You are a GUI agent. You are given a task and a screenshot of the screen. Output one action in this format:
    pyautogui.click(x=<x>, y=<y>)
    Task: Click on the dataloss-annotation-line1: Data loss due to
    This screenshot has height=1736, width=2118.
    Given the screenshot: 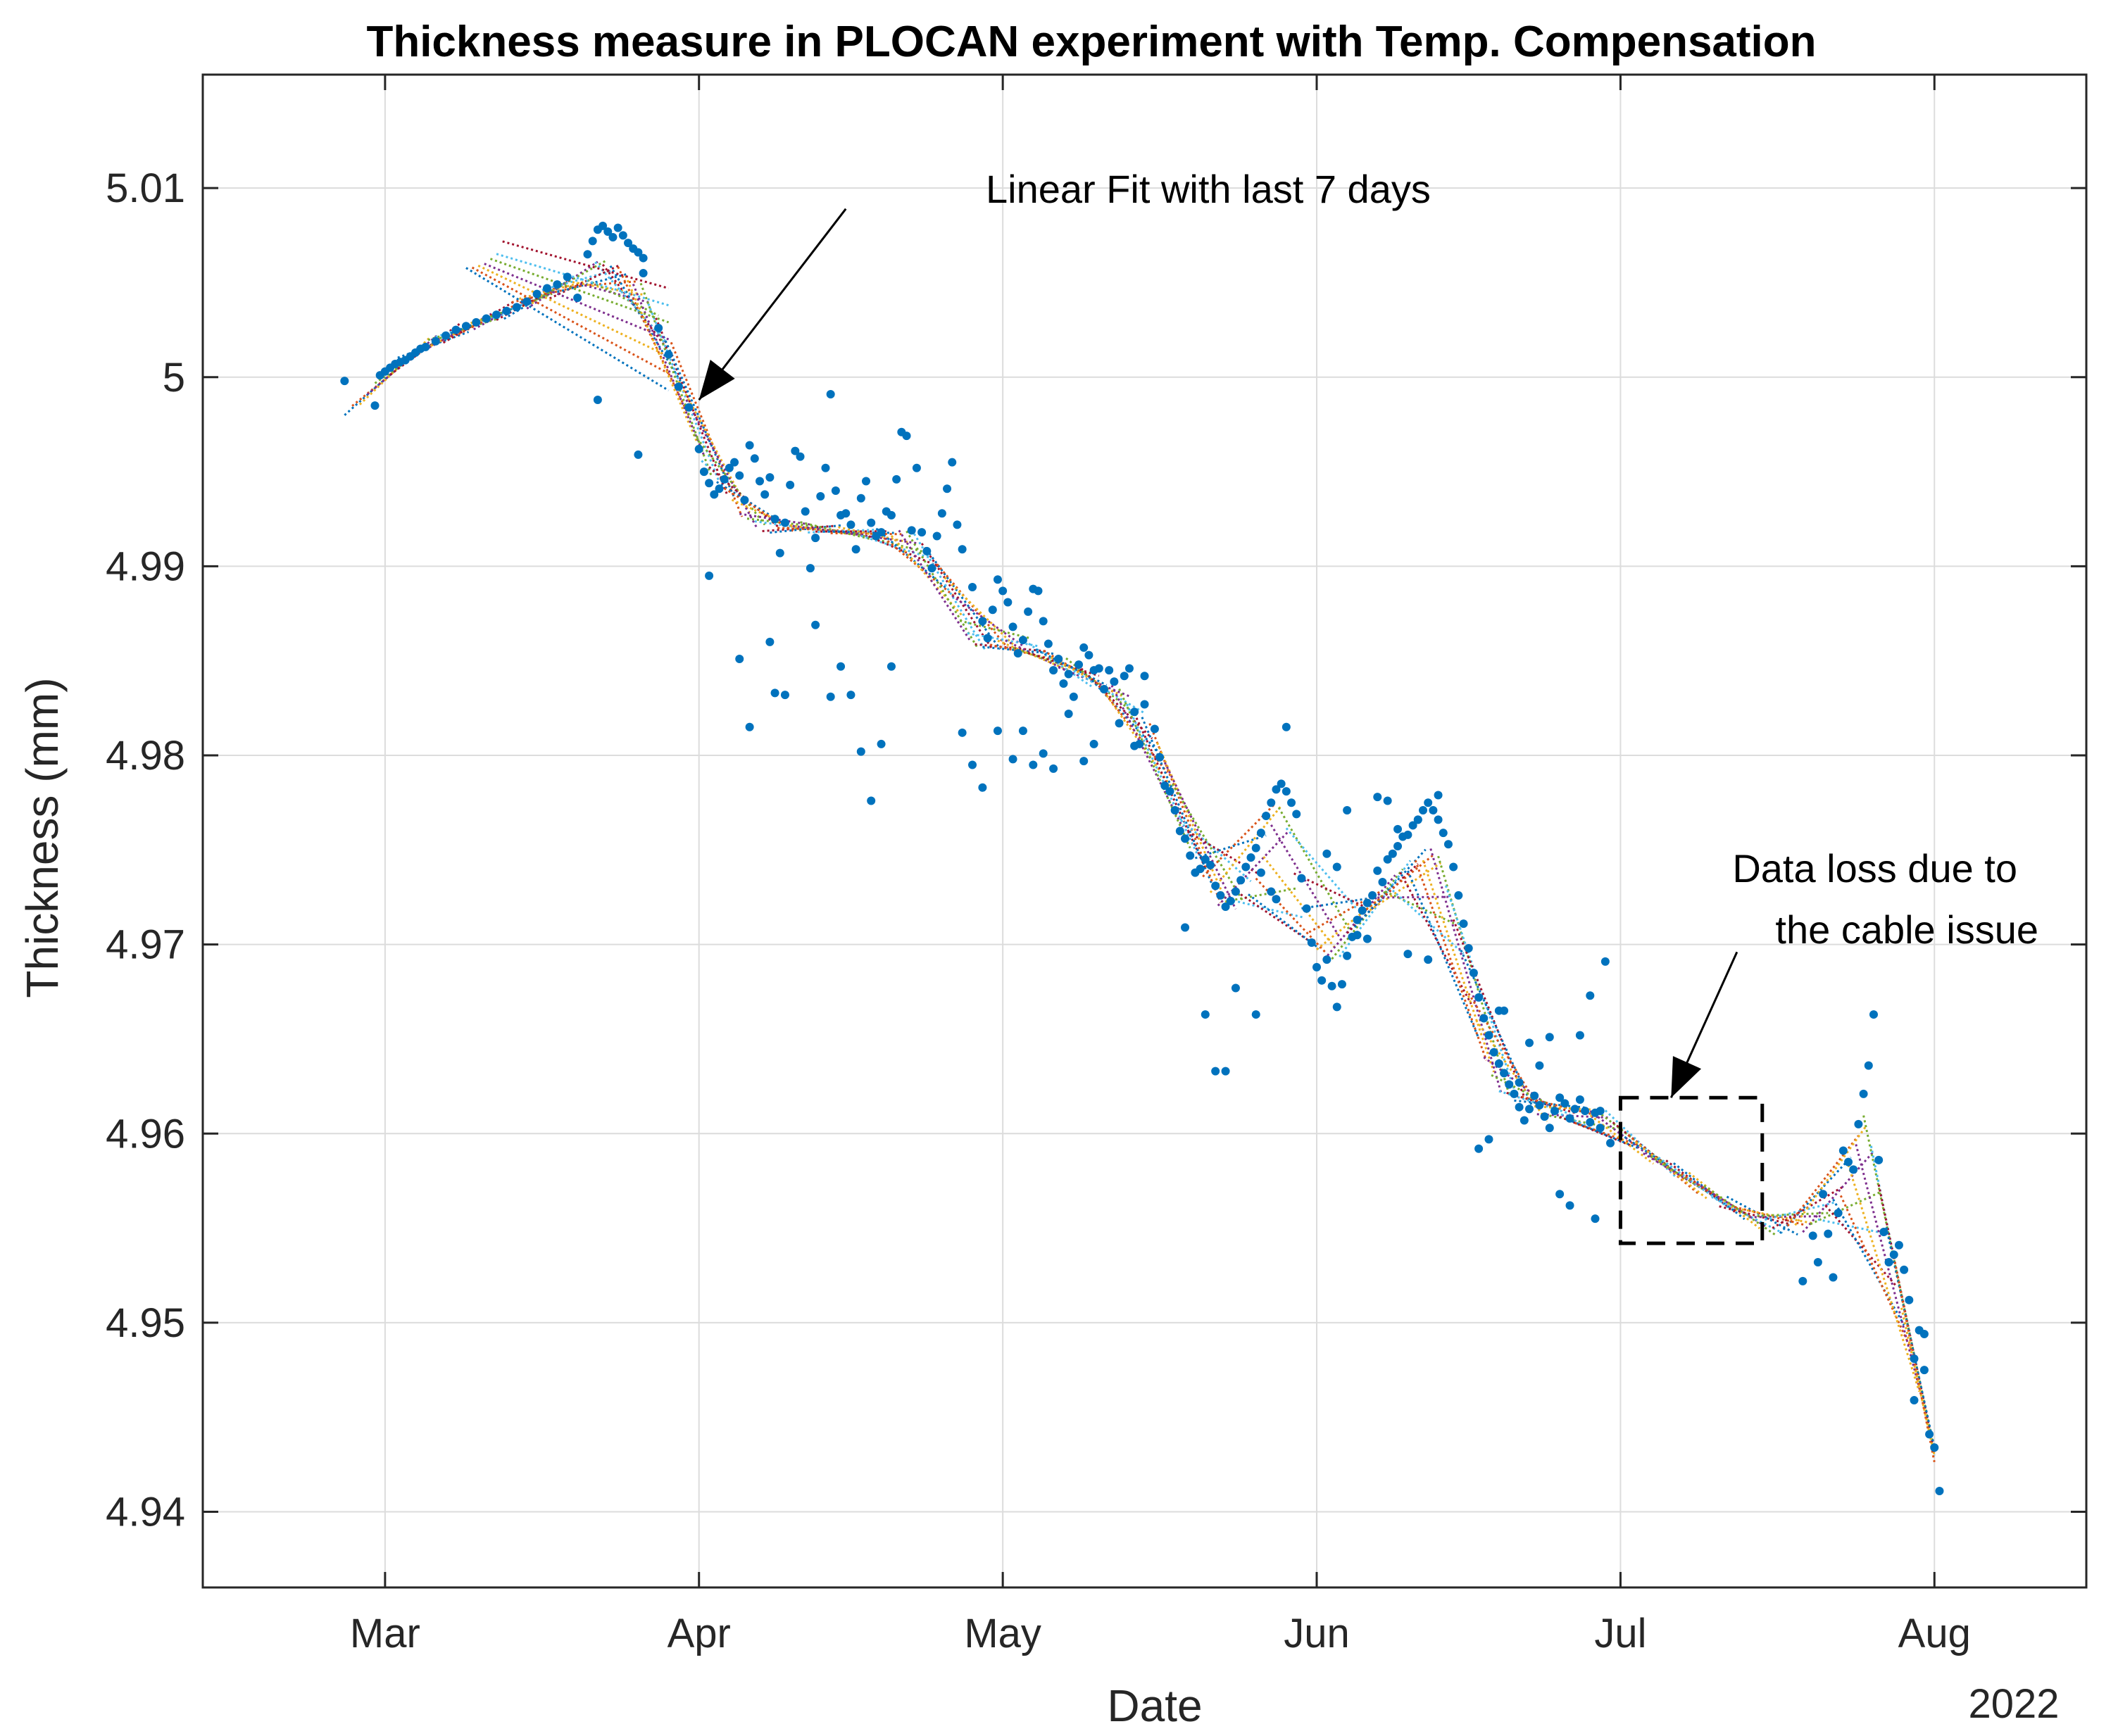 What is the action you would take?
    pyautogui.click(x=1874, y=868)
    